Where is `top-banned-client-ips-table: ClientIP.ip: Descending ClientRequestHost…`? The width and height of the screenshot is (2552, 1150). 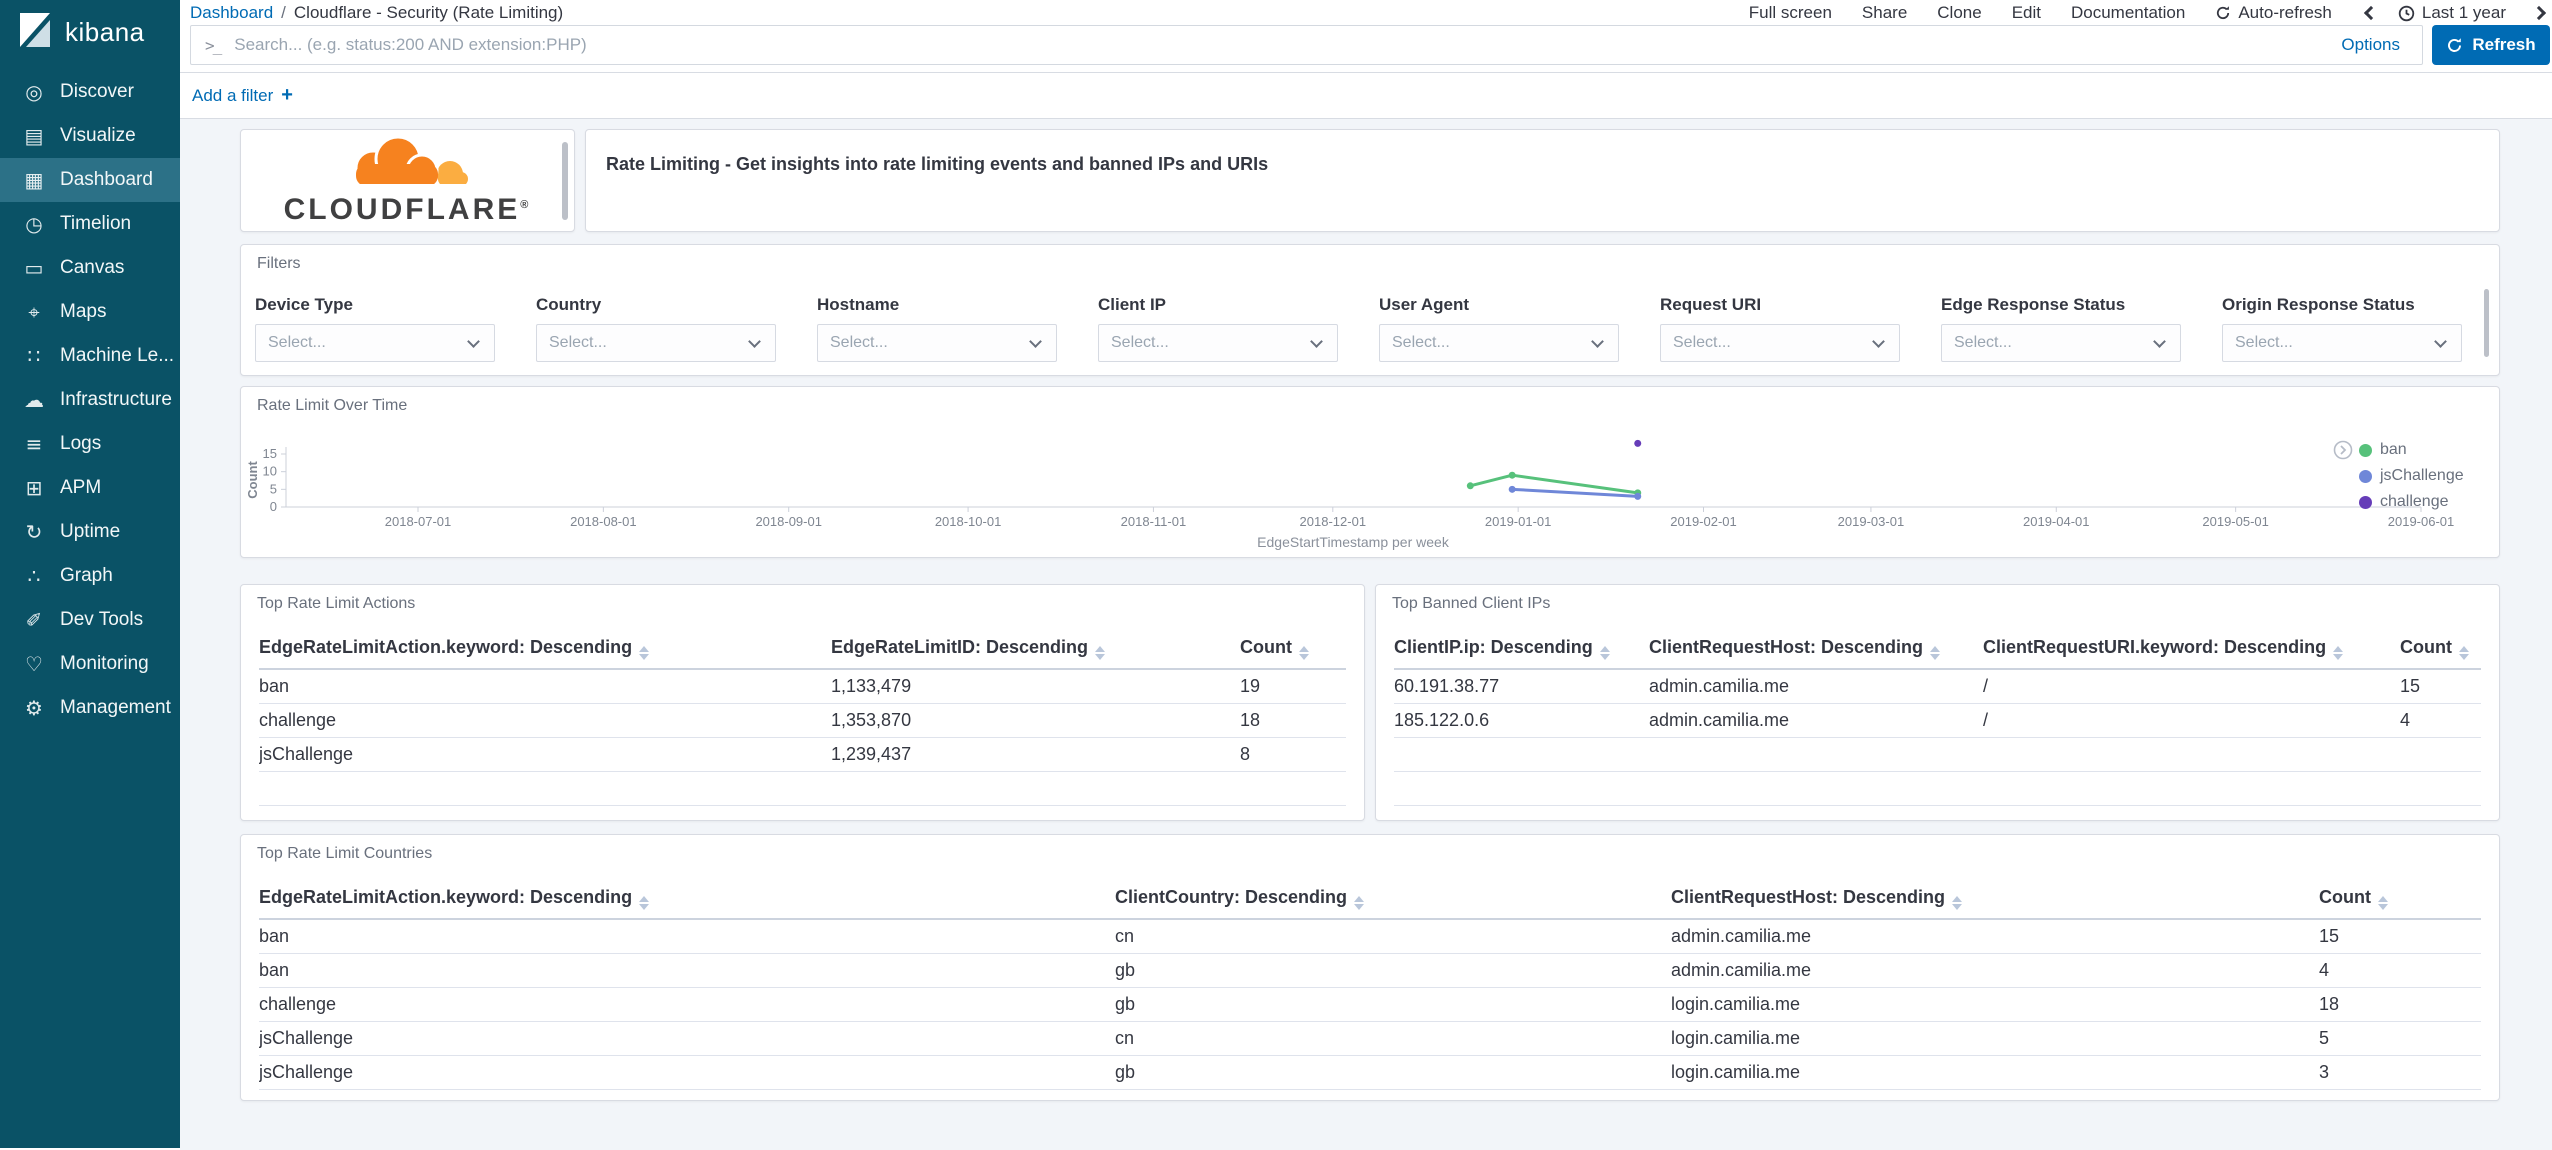 top-banned-client-ips-table: ClientIP.ip: Descending ClientRequestHost… is located at coordinates (1937, 717).